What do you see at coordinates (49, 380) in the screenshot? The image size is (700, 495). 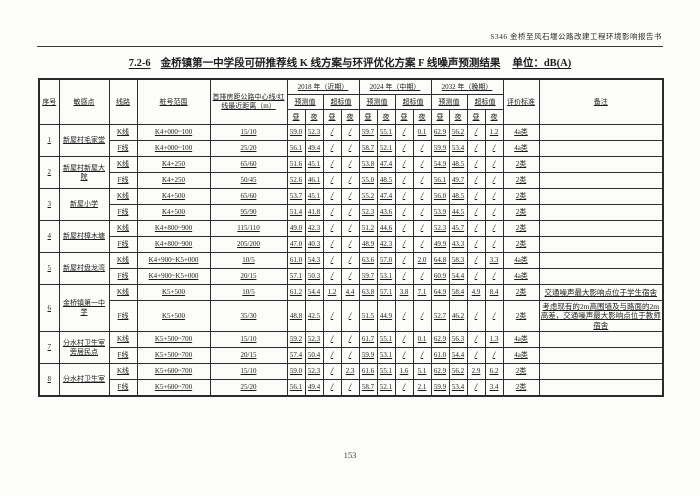 I see `cell-seq: 8` at bounding box center [49, 380].